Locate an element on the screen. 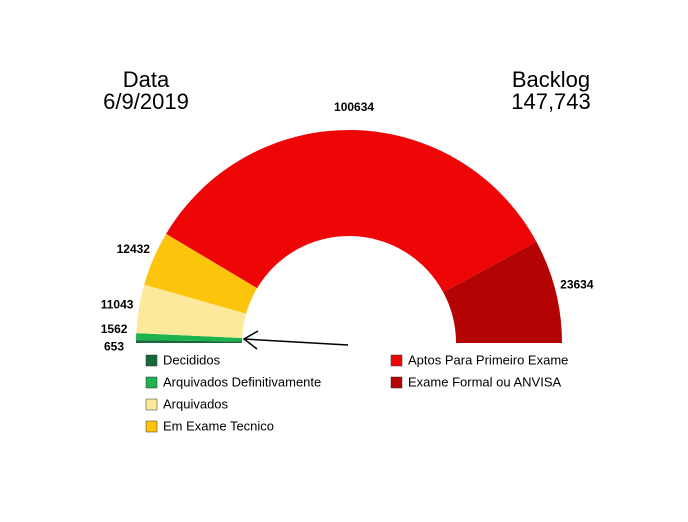  legend-label: Aptos Para Primeiro Exame is located at coordinates (488, 359).